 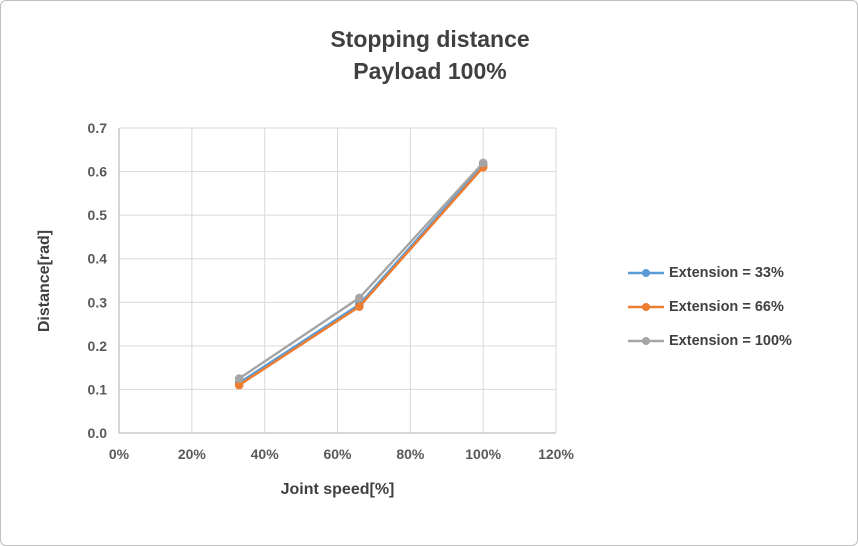 I want to click on legend-item: Extension = 66%, so click(x=710, y=307).